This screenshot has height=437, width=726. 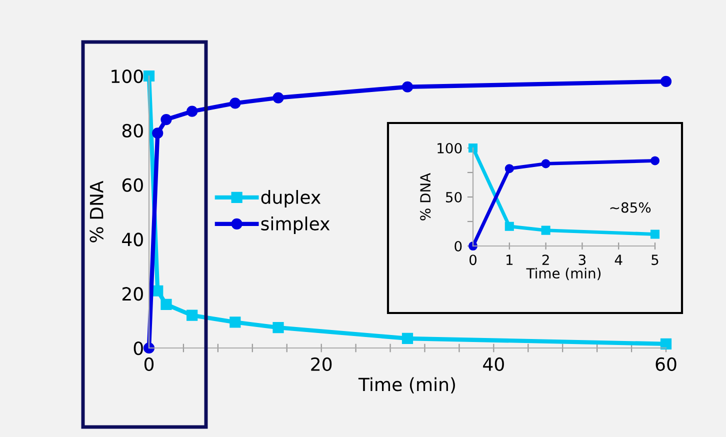 I want to click on x-tick-label: 40, so click(x=493, y=364).